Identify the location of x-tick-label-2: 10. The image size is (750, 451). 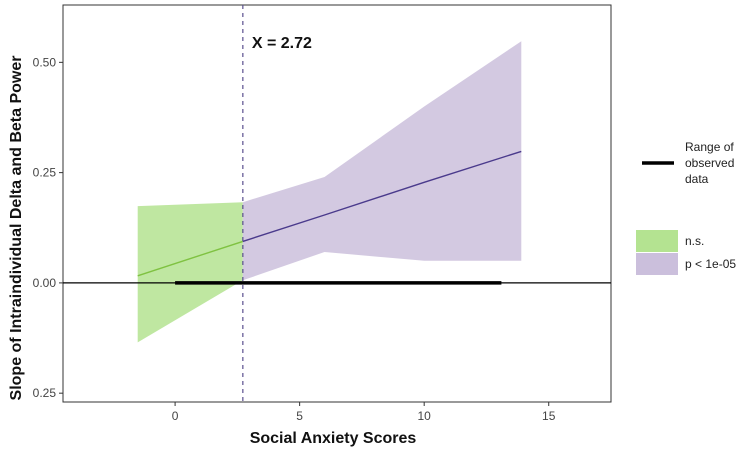
(425, 416).